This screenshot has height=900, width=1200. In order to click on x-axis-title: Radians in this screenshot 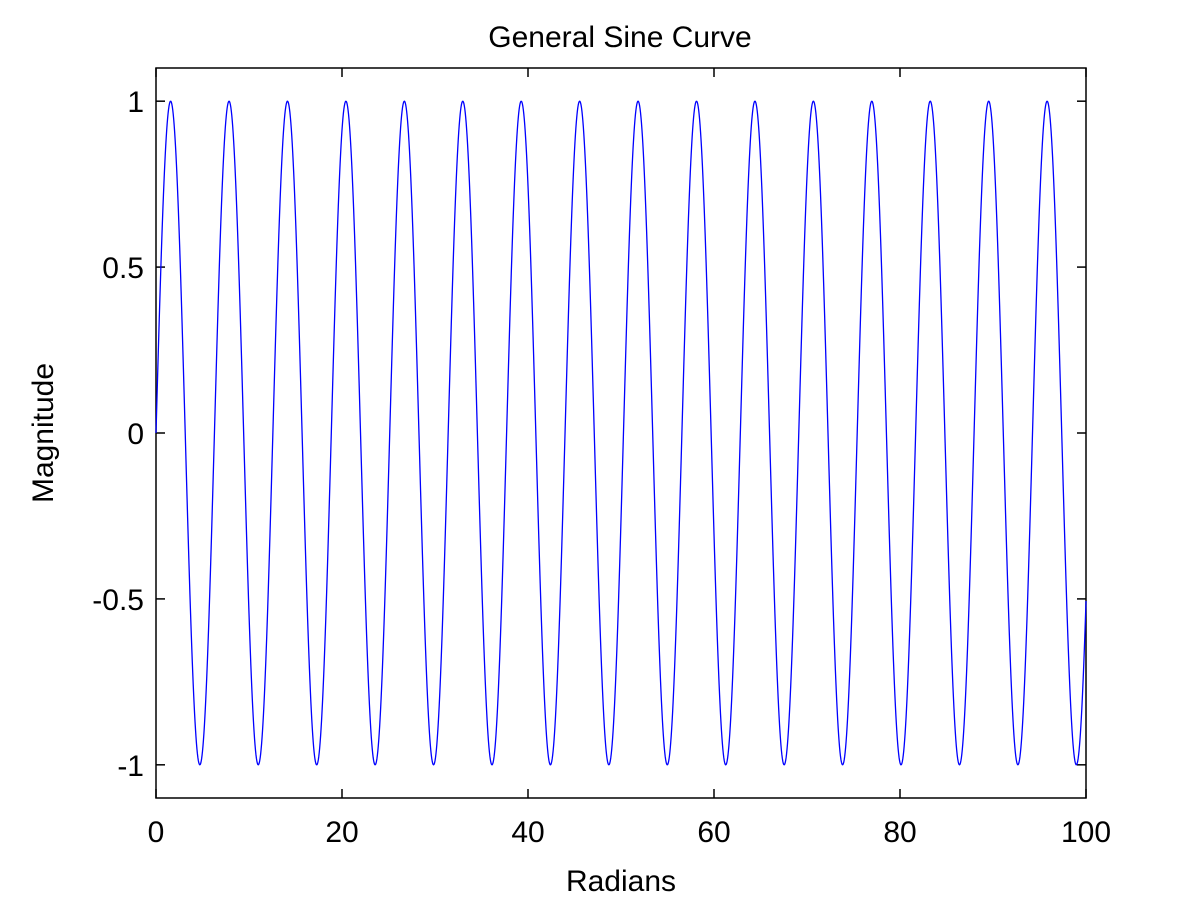, I will do `click(621, 881)`.